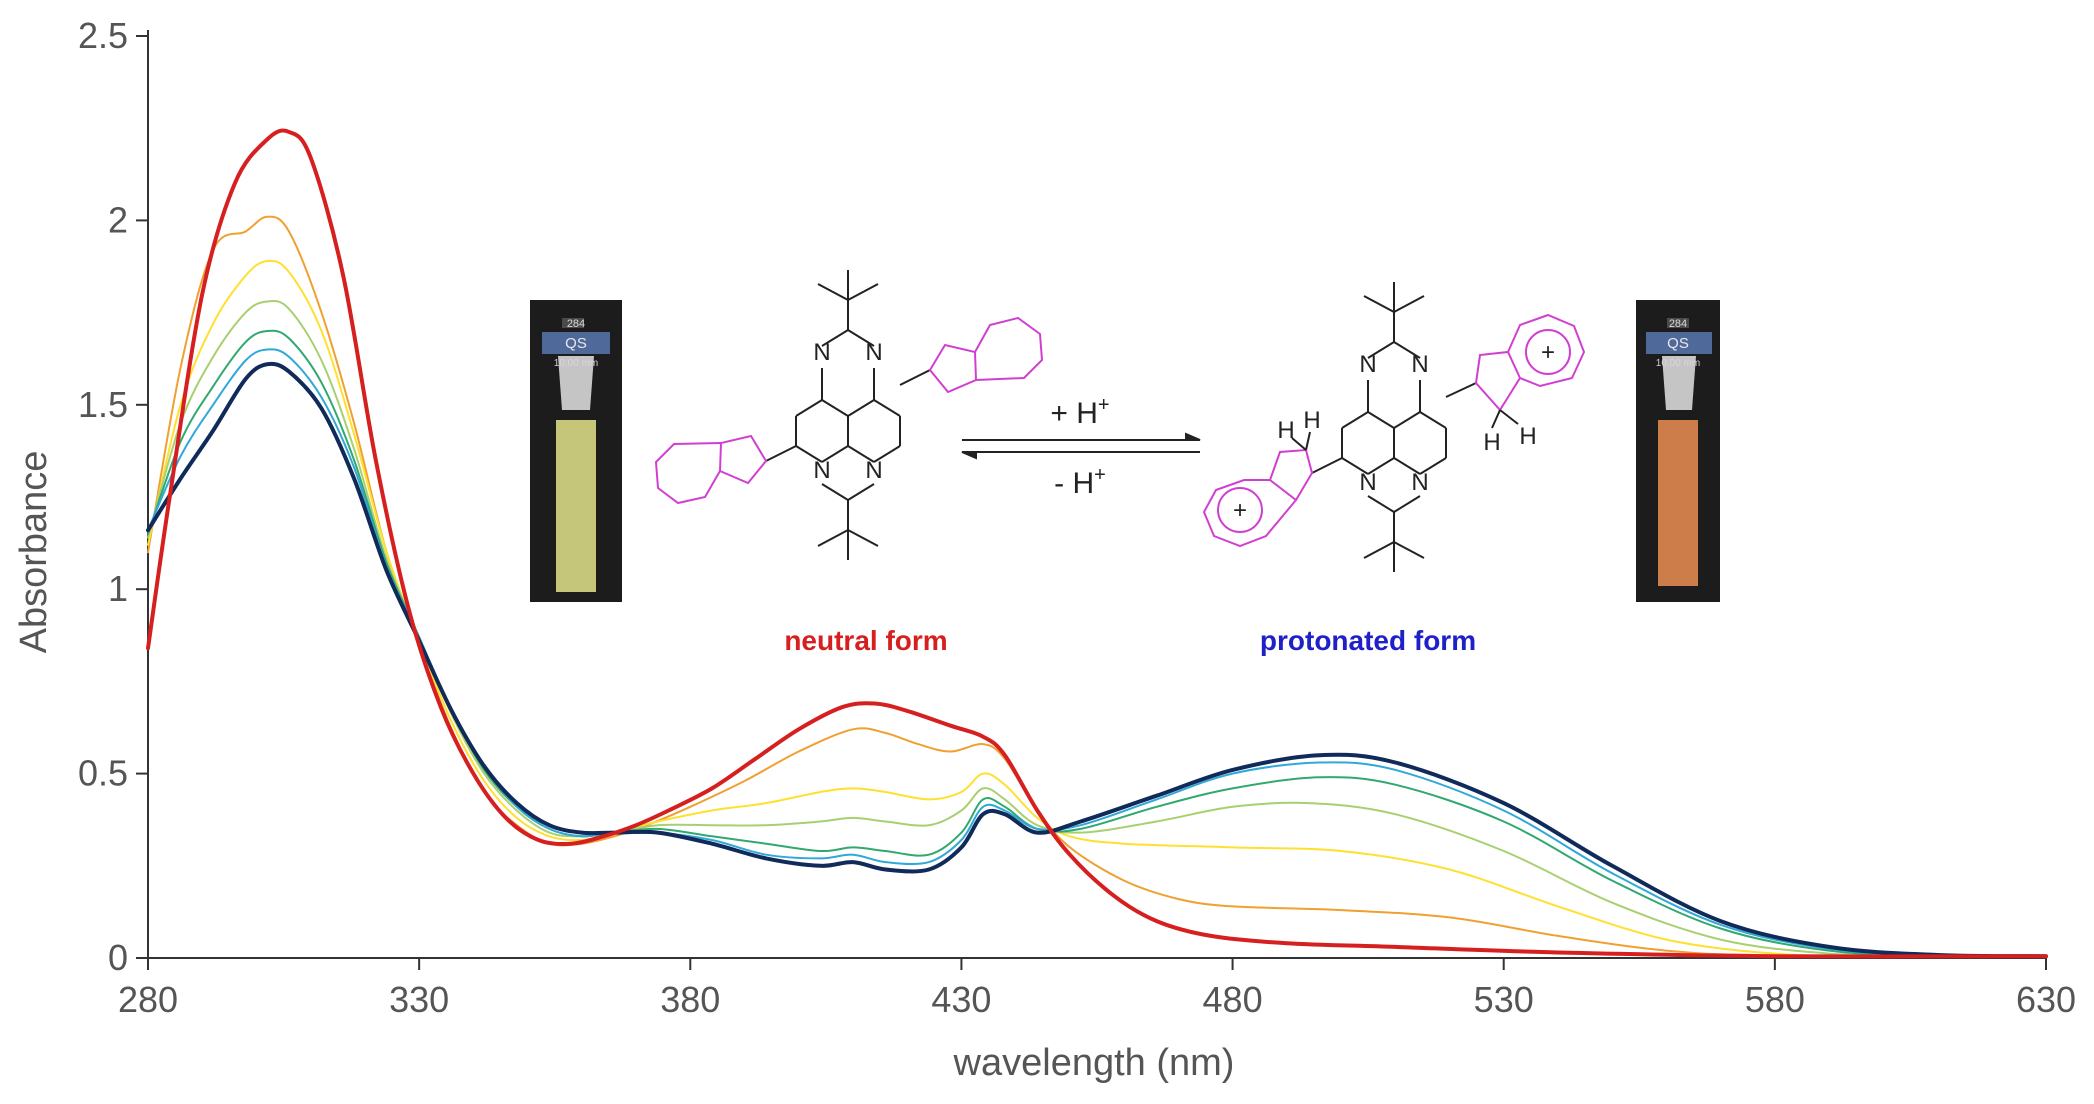 Image resolution: width=2094 pixels, height=1104 pixels. Describe the element at coordinates (2046, 999) in the screenshot. I see `x-tick-label: 630` at that location.